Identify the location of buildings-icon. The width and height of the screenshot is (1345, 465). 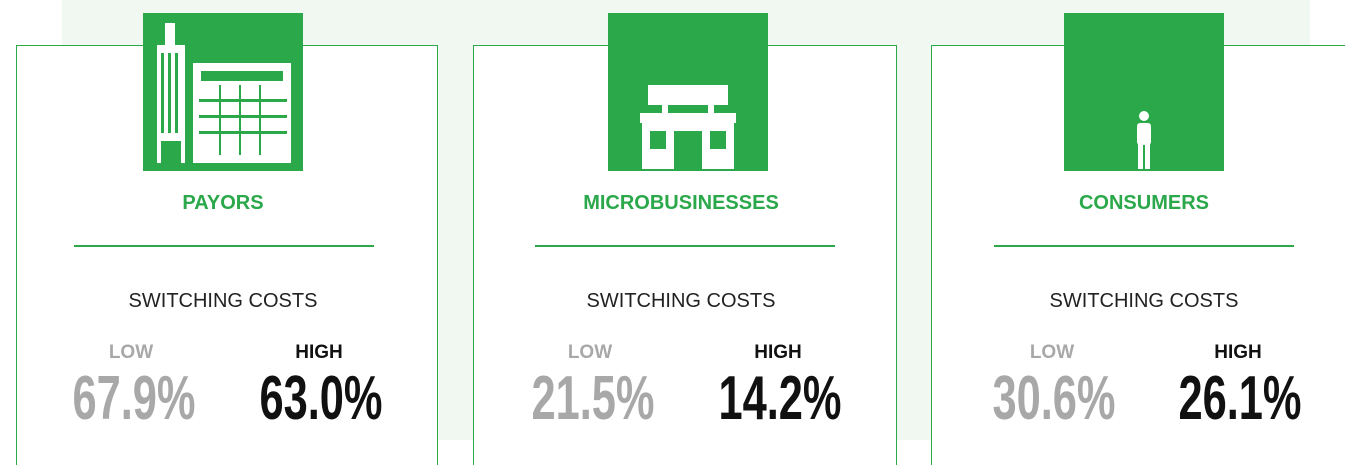
(224, 93).